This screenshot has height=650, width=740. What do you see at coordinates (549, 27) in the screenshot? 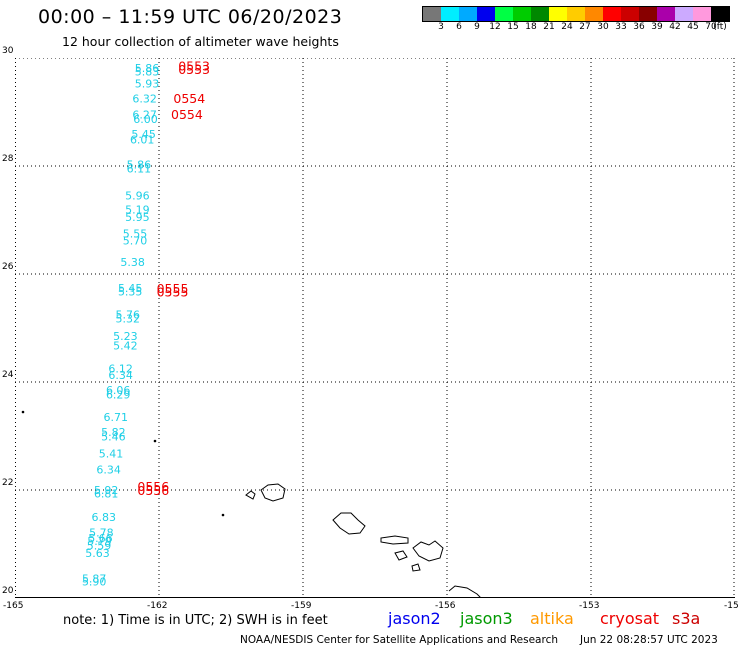
I see `legend-tick: 21` at bounding box center [549, 27].